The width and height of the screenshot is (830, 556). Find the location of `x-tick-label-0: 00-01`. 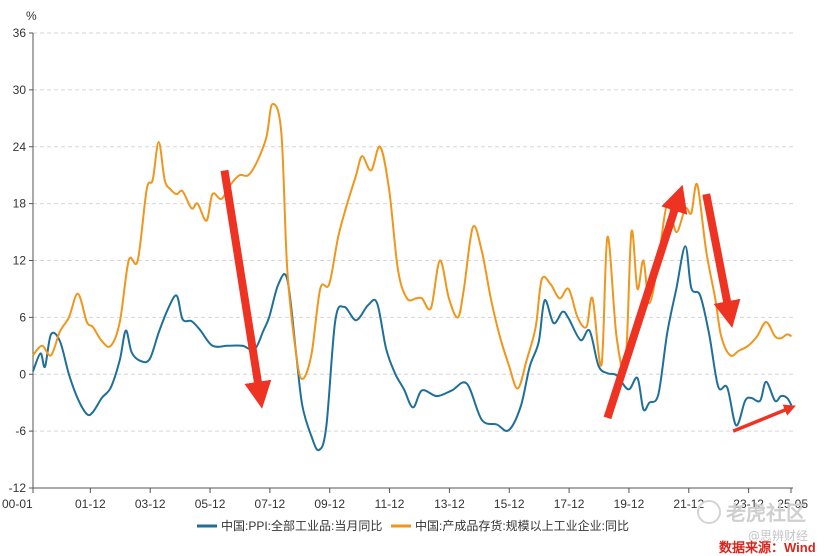

x-tick-label-0: 00-01 is located at coordinates (17, 504).